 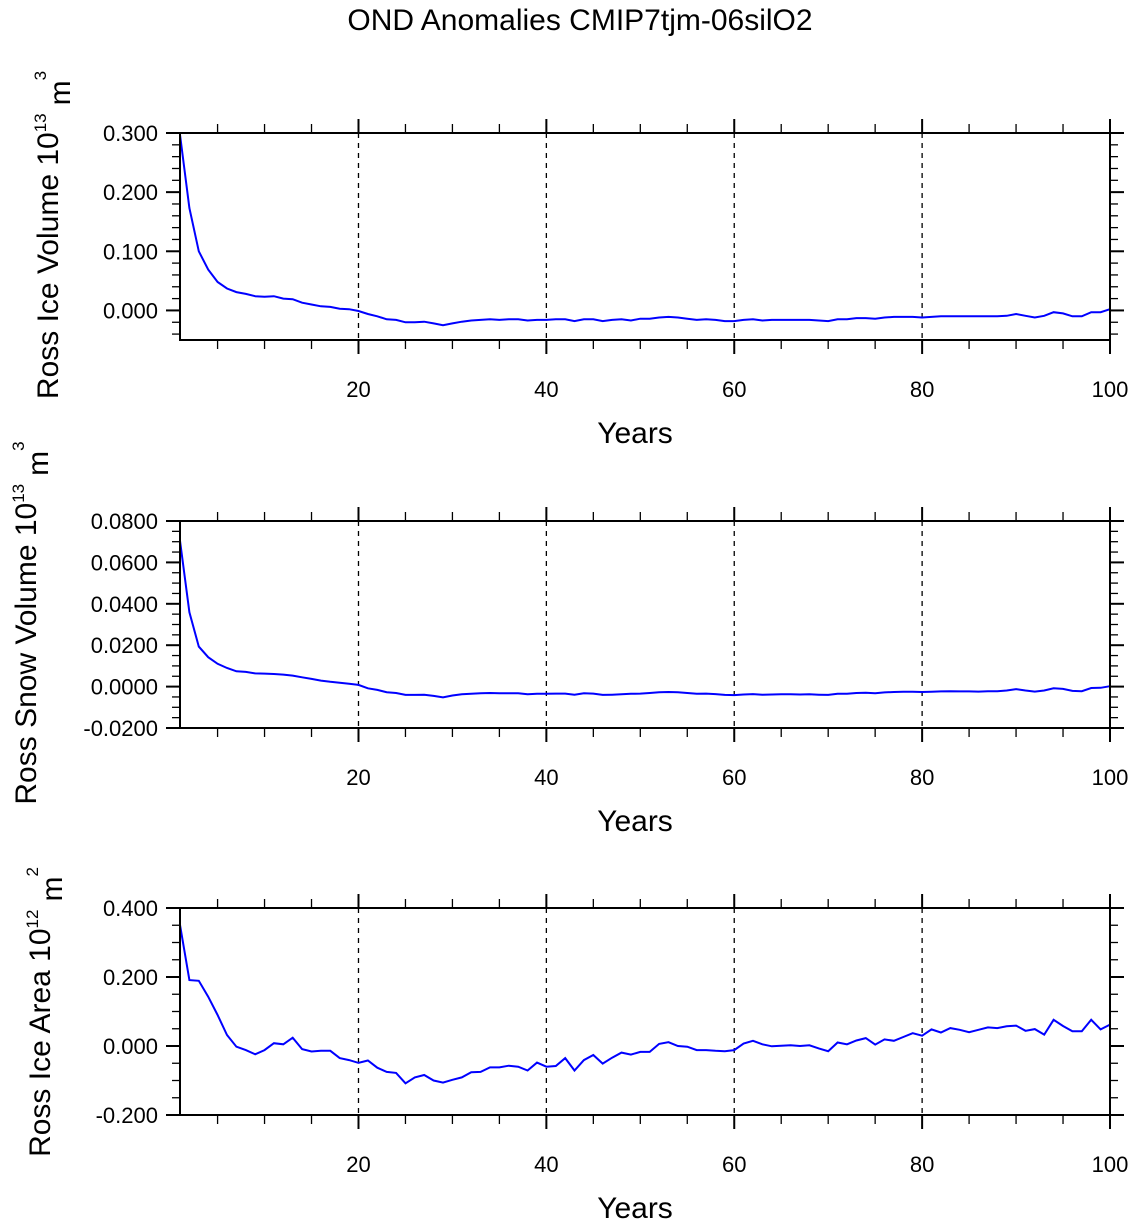 What do you see at coordinates (130, 908) in the screenshot?
I see `y-tick-label: 0.400` at bounding box center [130, 908].